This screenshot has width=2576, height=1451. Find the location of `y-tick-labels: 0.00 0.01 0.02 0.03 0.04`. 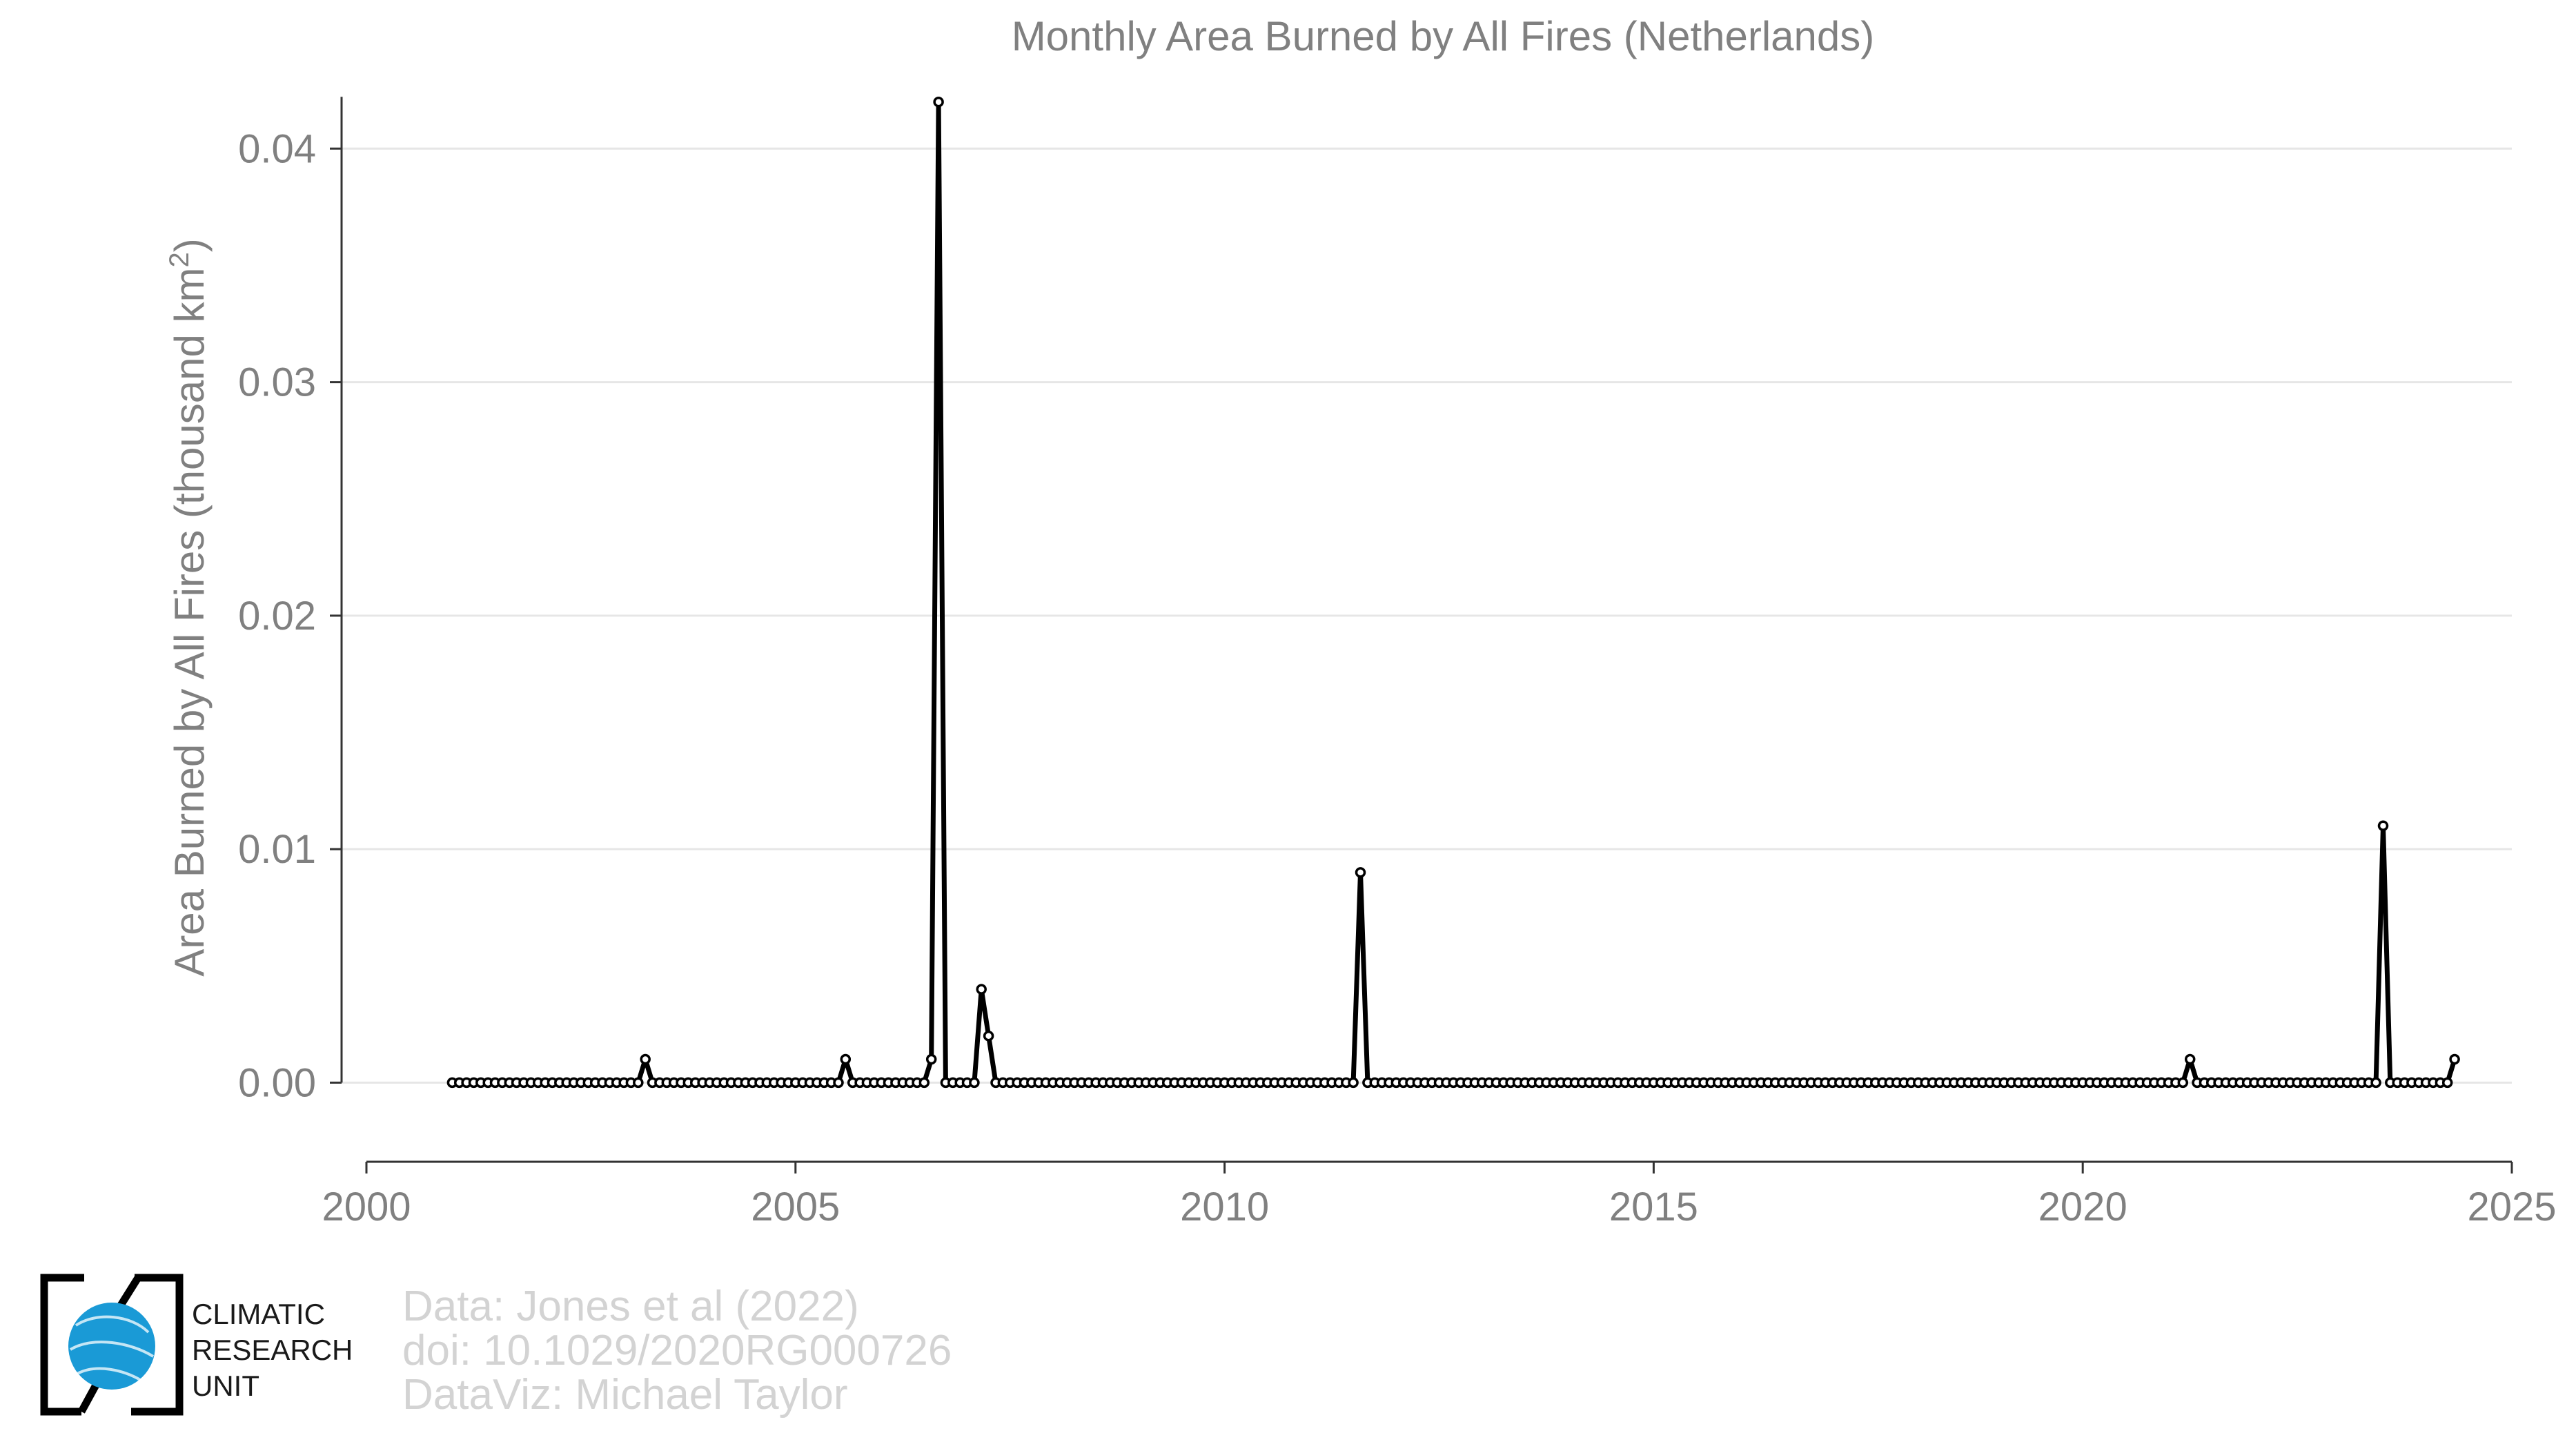

y-tick-labels: 0.00 0.01 0.02 0.03 0.04 is located at coordinates (277, 615).